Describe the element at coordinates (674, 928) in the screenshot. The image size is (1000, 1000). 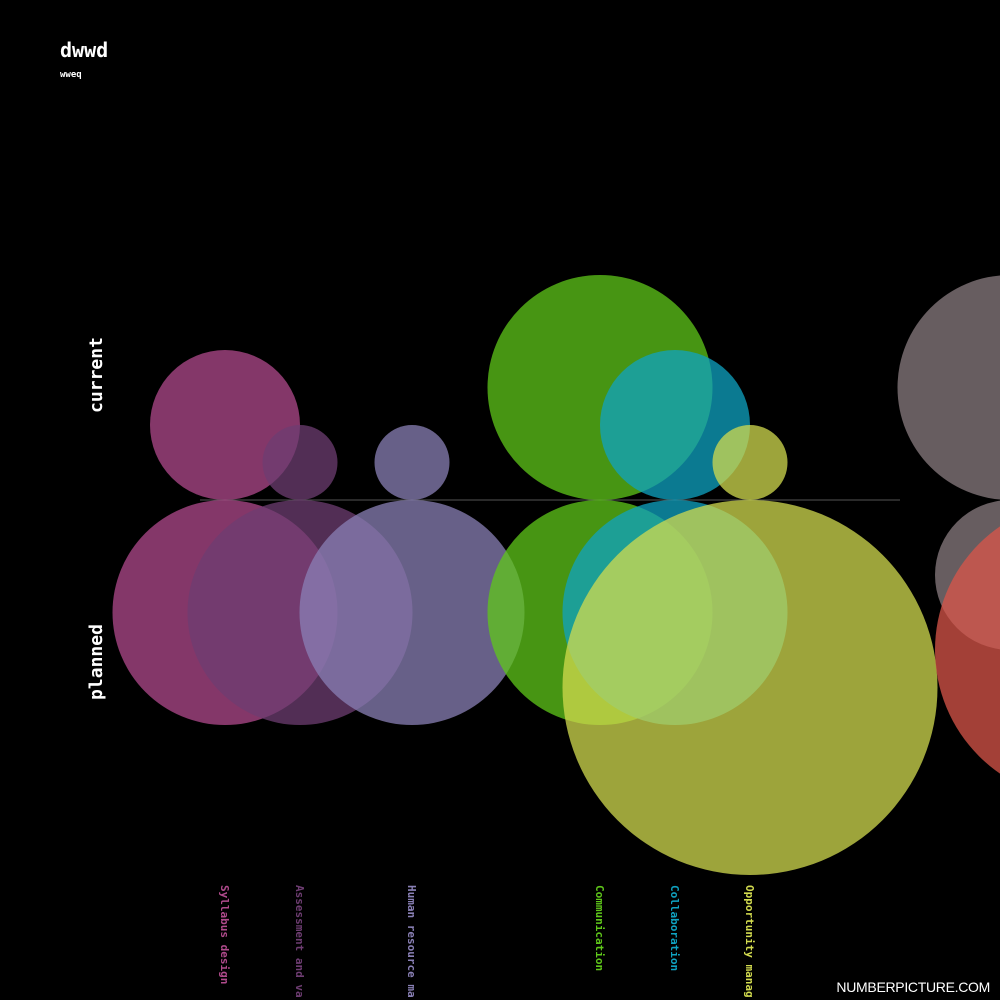
I see `category-label: Collaboration` at that location.